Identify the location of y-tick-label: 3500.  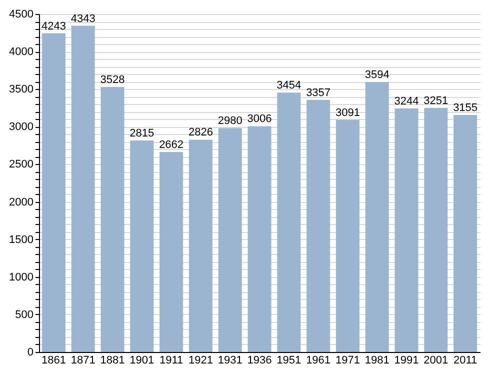
(21, 90).